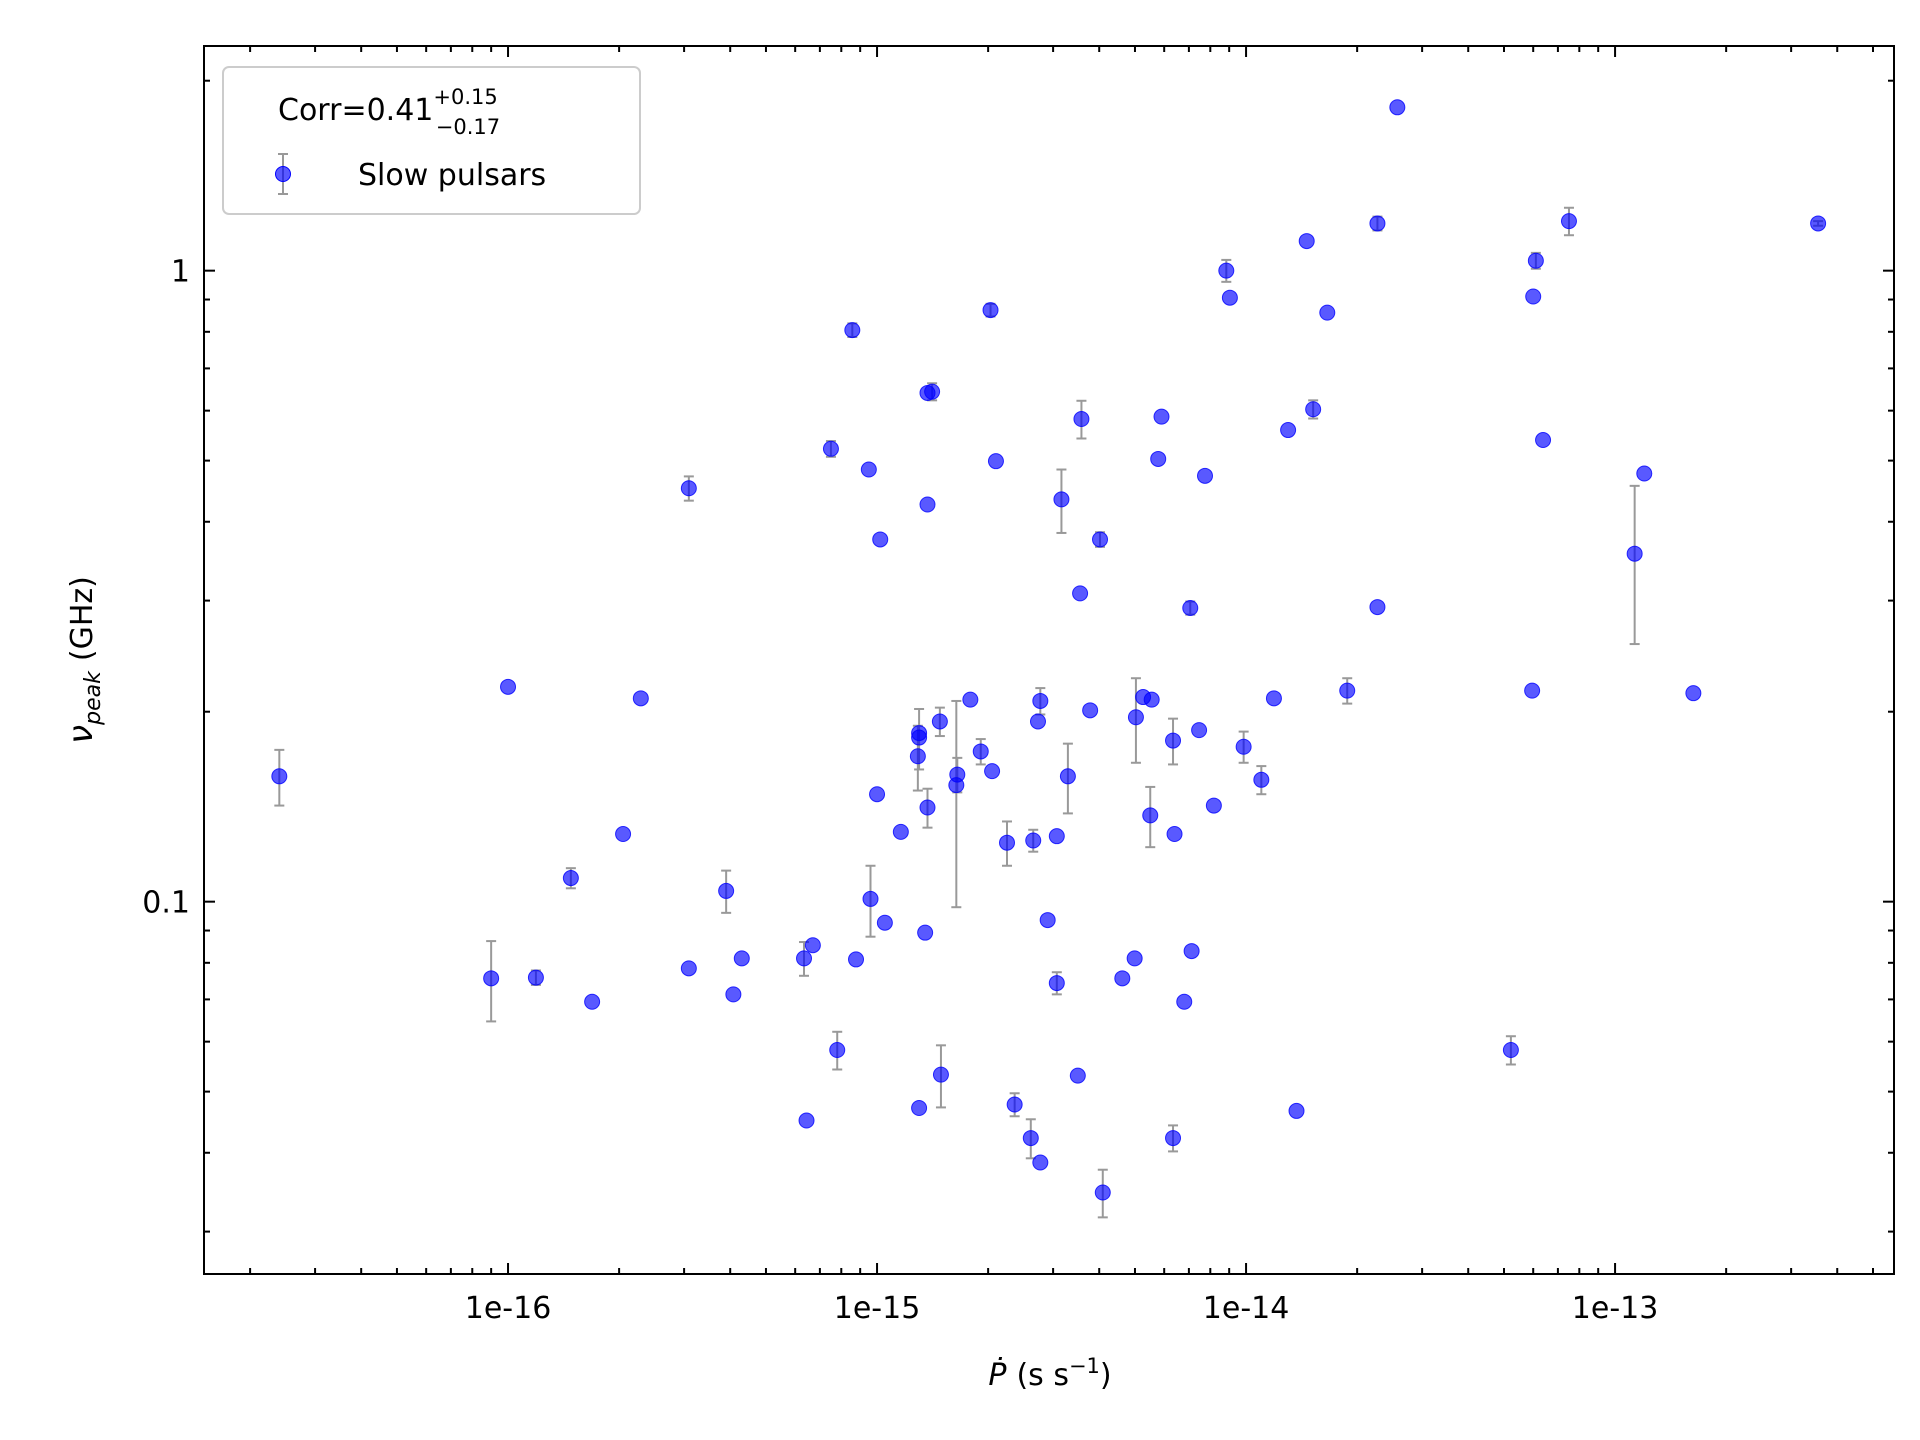 The image size is (1920, 1440). I want to click on x-tick-label: 1e-16, so click(508, 1308).